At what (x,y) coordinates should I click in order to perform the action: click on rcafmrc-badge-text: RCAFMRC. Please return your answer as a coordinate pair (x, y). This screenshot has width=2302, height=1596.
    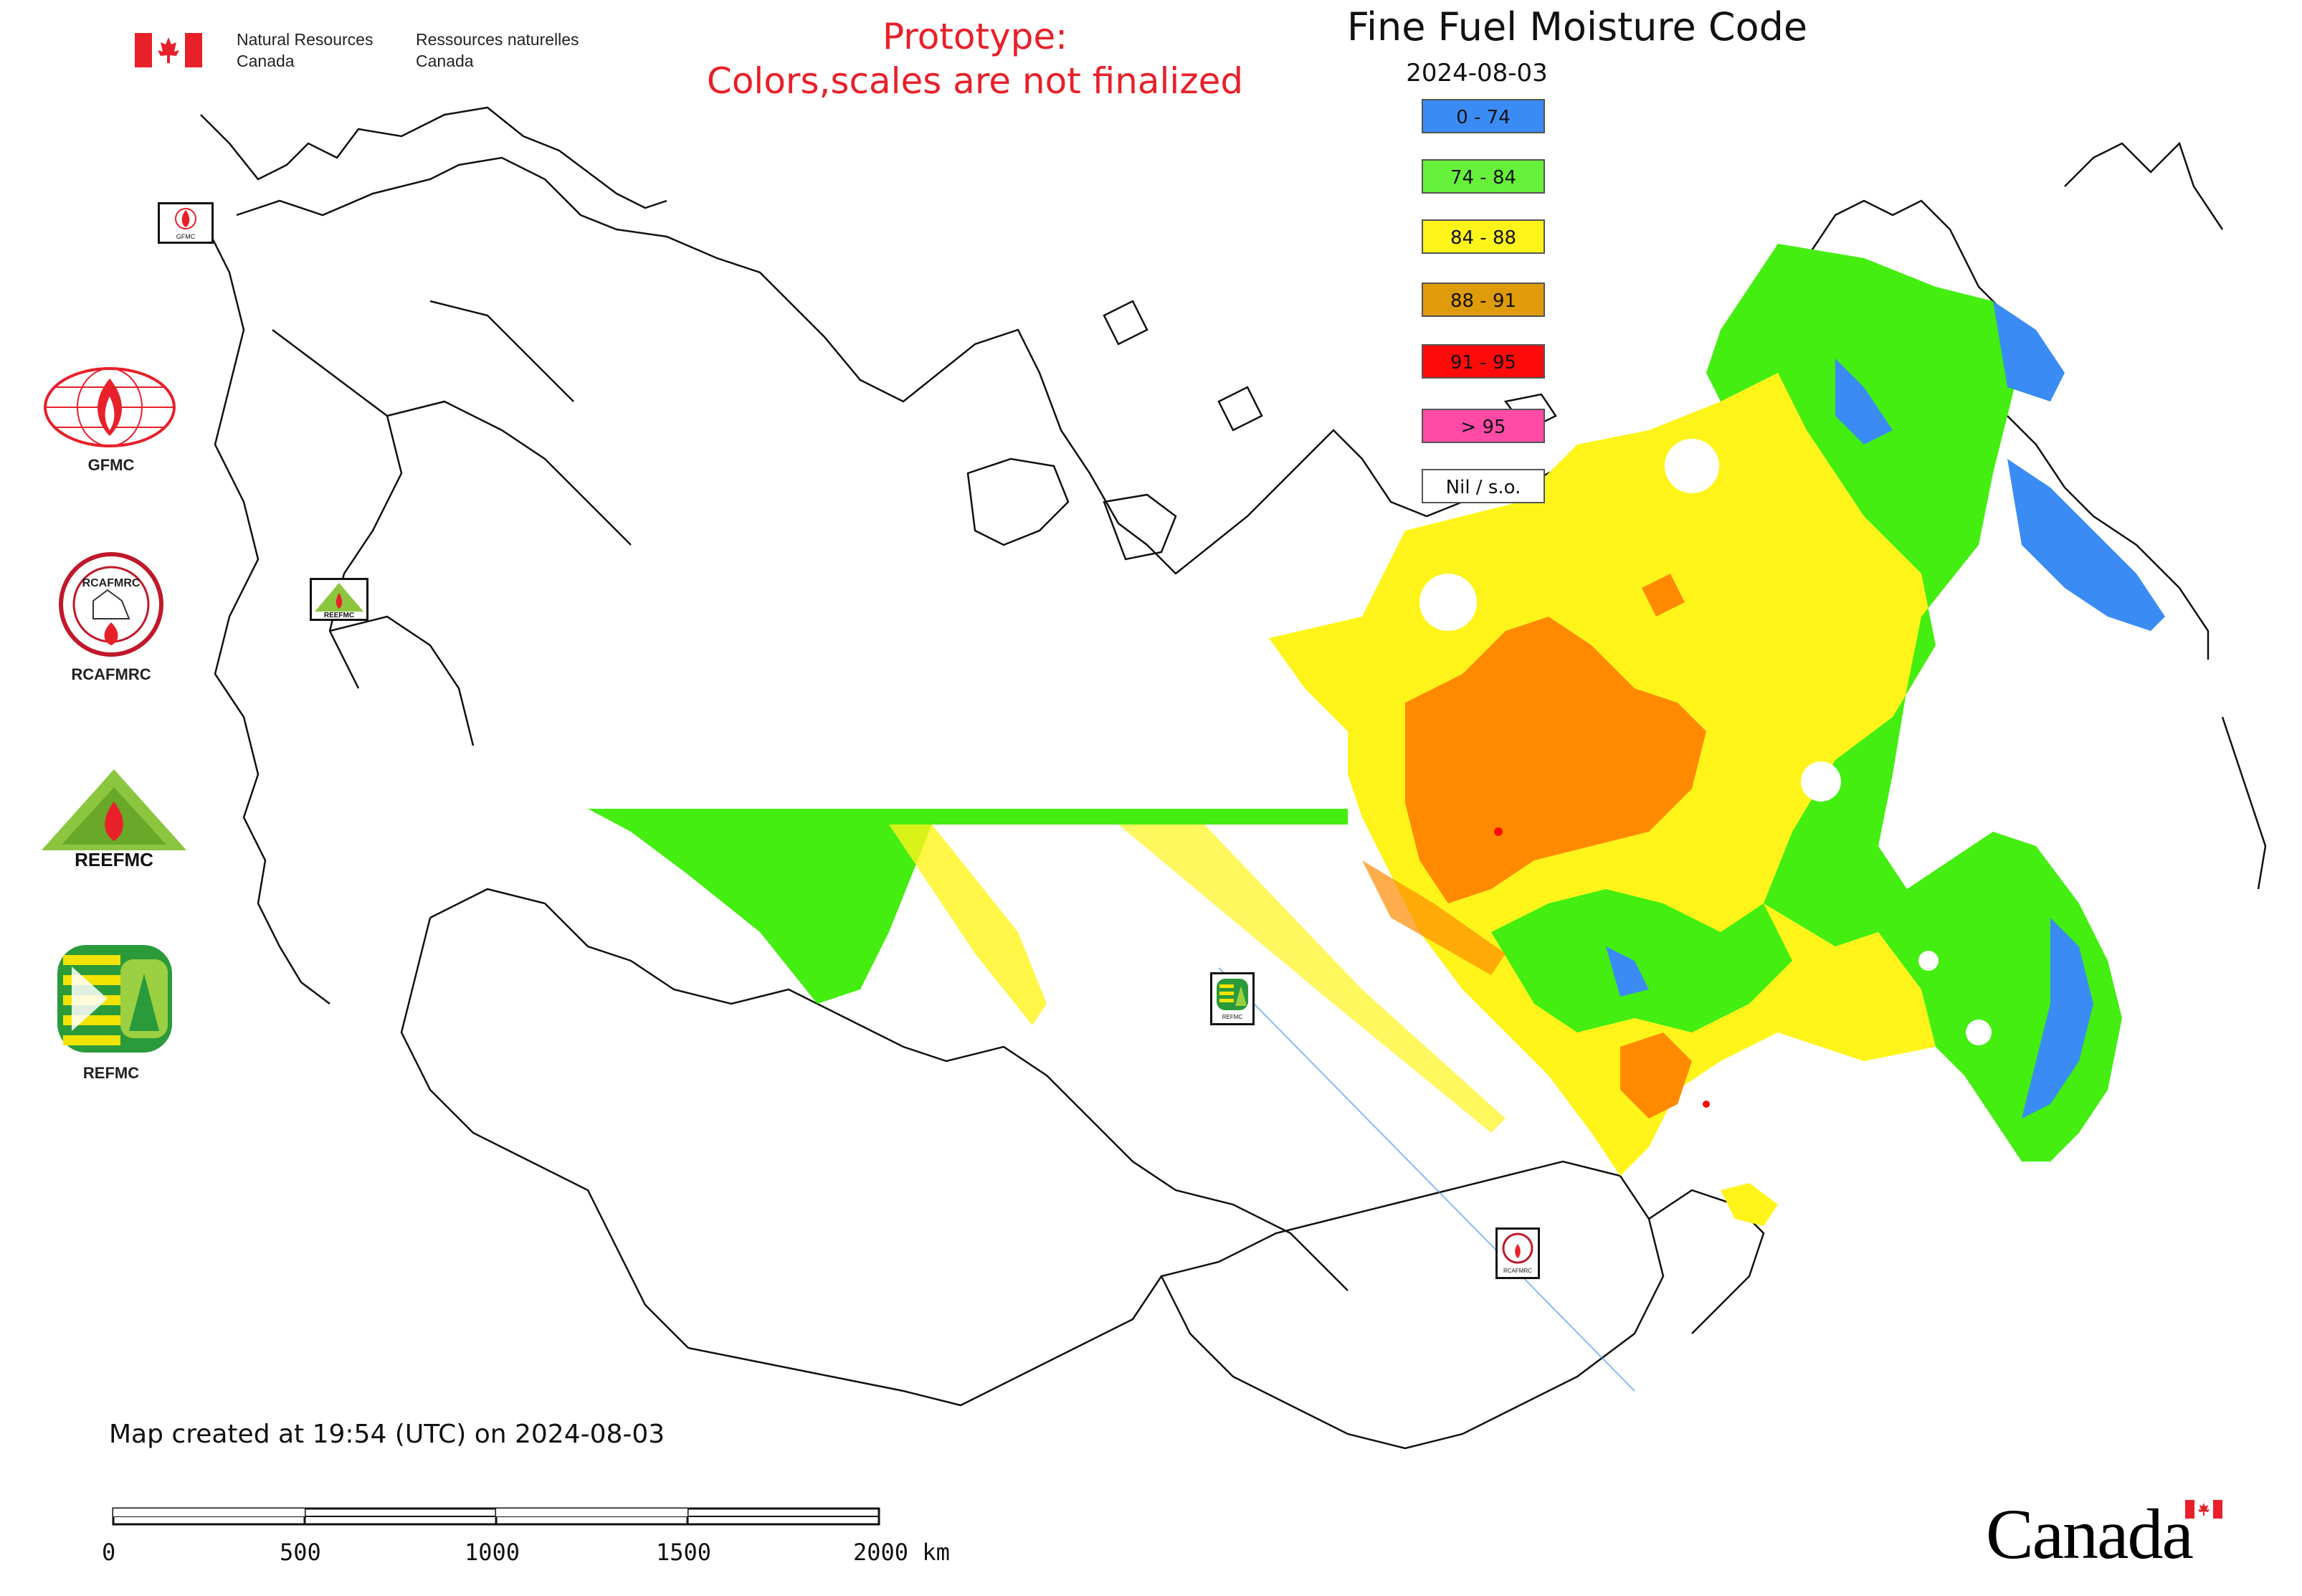
    Looking at the image, I should click on (1517, 1271).